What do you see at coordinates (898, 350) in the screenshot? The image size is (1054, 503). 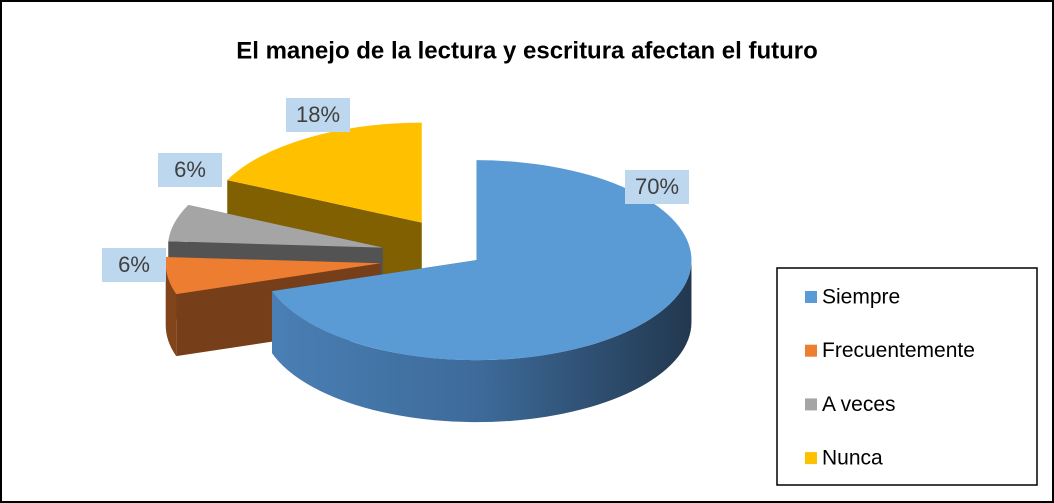 I see `legend-label: Frecuentemente` at bounding box center [898, 350].